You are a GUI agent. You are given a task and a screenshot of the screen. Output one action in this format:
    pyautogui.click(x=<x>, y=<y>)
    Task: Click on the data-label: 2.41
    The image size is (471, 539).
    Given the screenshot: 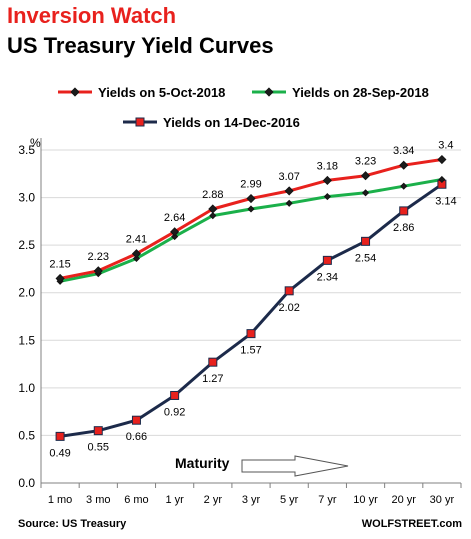 What is the action you would take?
    pyautogui.click(x=136, y=240)
    